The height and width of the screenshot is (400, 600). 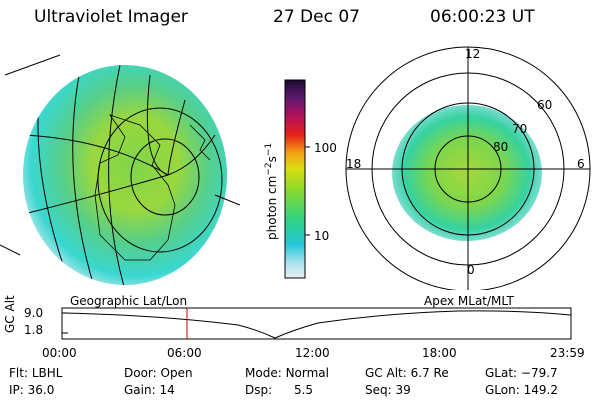 I want to click on timeline-frame, so click(x=316, y=323).